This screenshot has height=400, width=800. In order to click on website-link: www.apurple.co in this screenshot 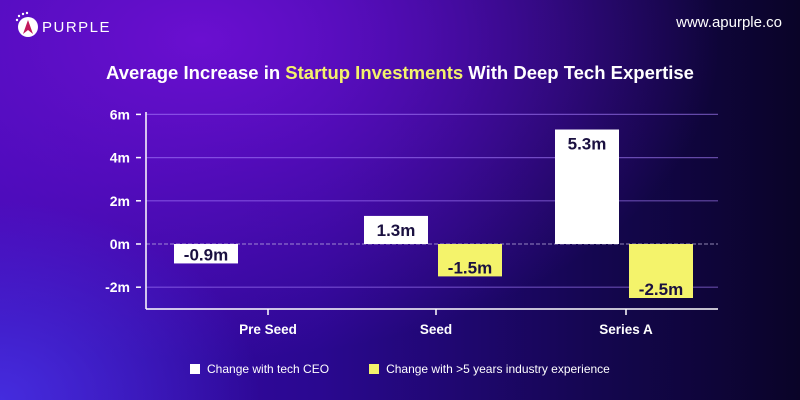, I will do `click(729, 22)`.